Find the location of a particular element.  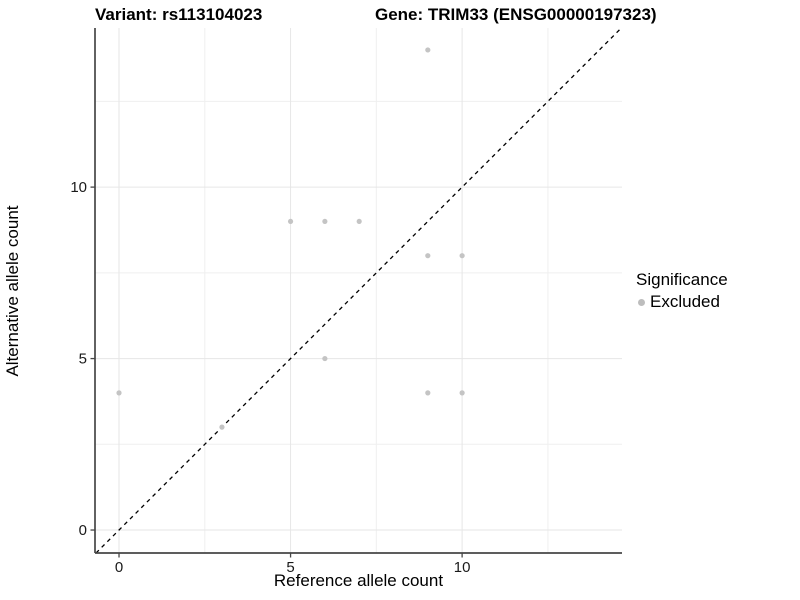

x-axis-title: Reference allele count is located at coordinates (358, 580).